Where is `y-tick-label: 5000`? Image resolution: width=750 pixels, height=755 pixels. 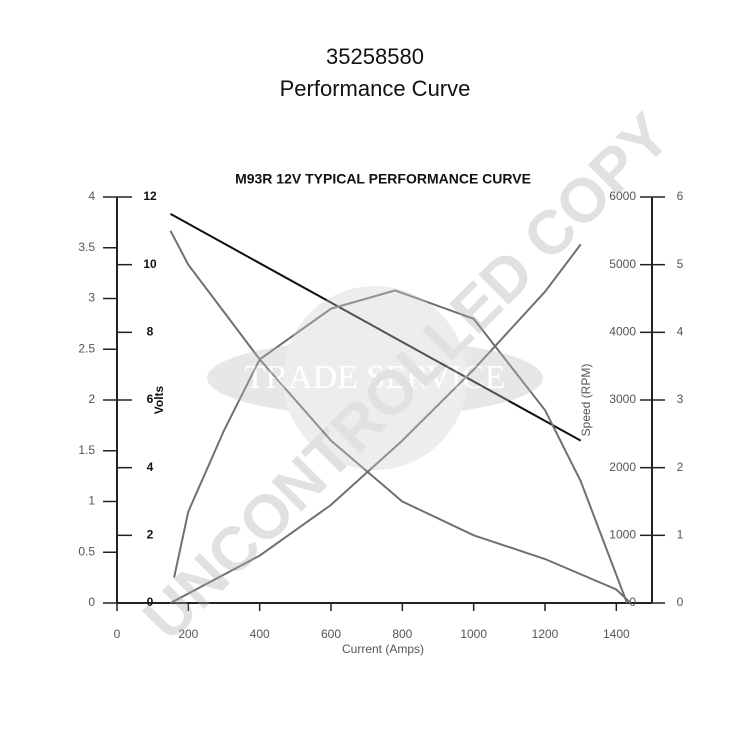 y-tick-label: 5000 is located at coordinates (622, 264).